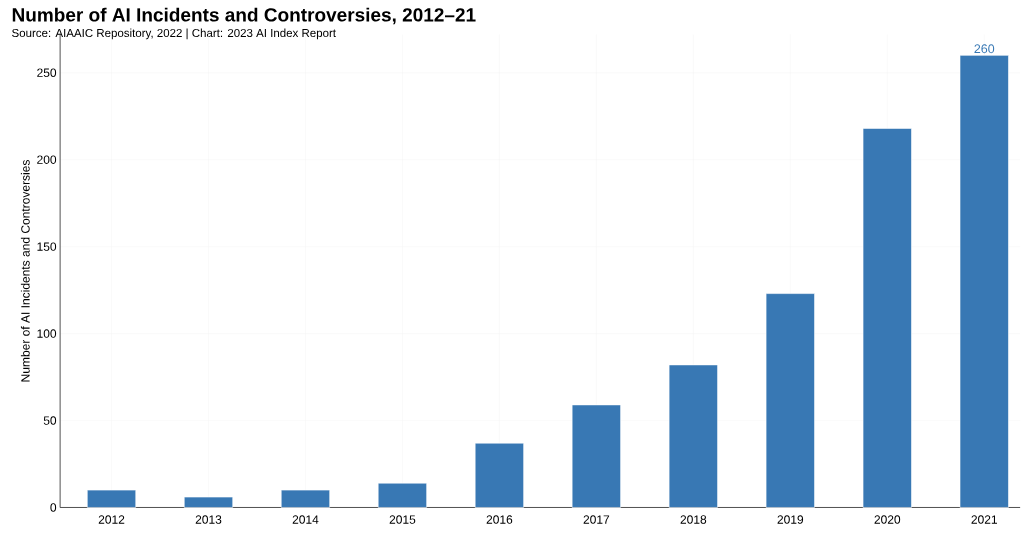  I want to click on y-tick-label: 50, so click(50, 420).